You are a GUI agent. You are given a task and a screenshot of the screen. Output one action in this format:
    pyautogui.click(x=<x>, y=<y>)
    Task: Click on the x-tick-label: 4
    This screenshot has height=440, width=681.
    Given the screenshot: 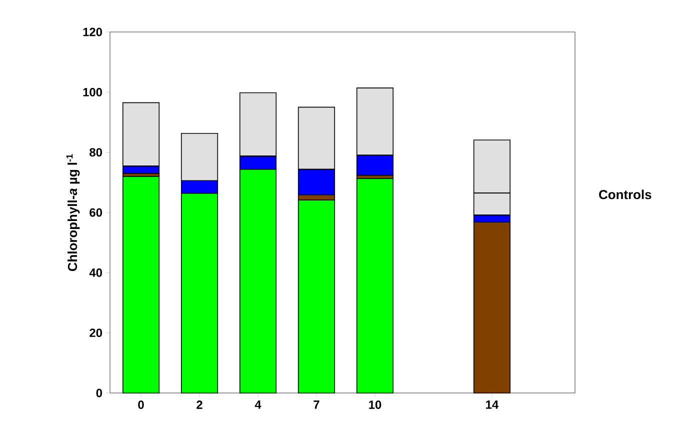 What is the action you would take?
    pyautogui.click(x=258, y=404)
    